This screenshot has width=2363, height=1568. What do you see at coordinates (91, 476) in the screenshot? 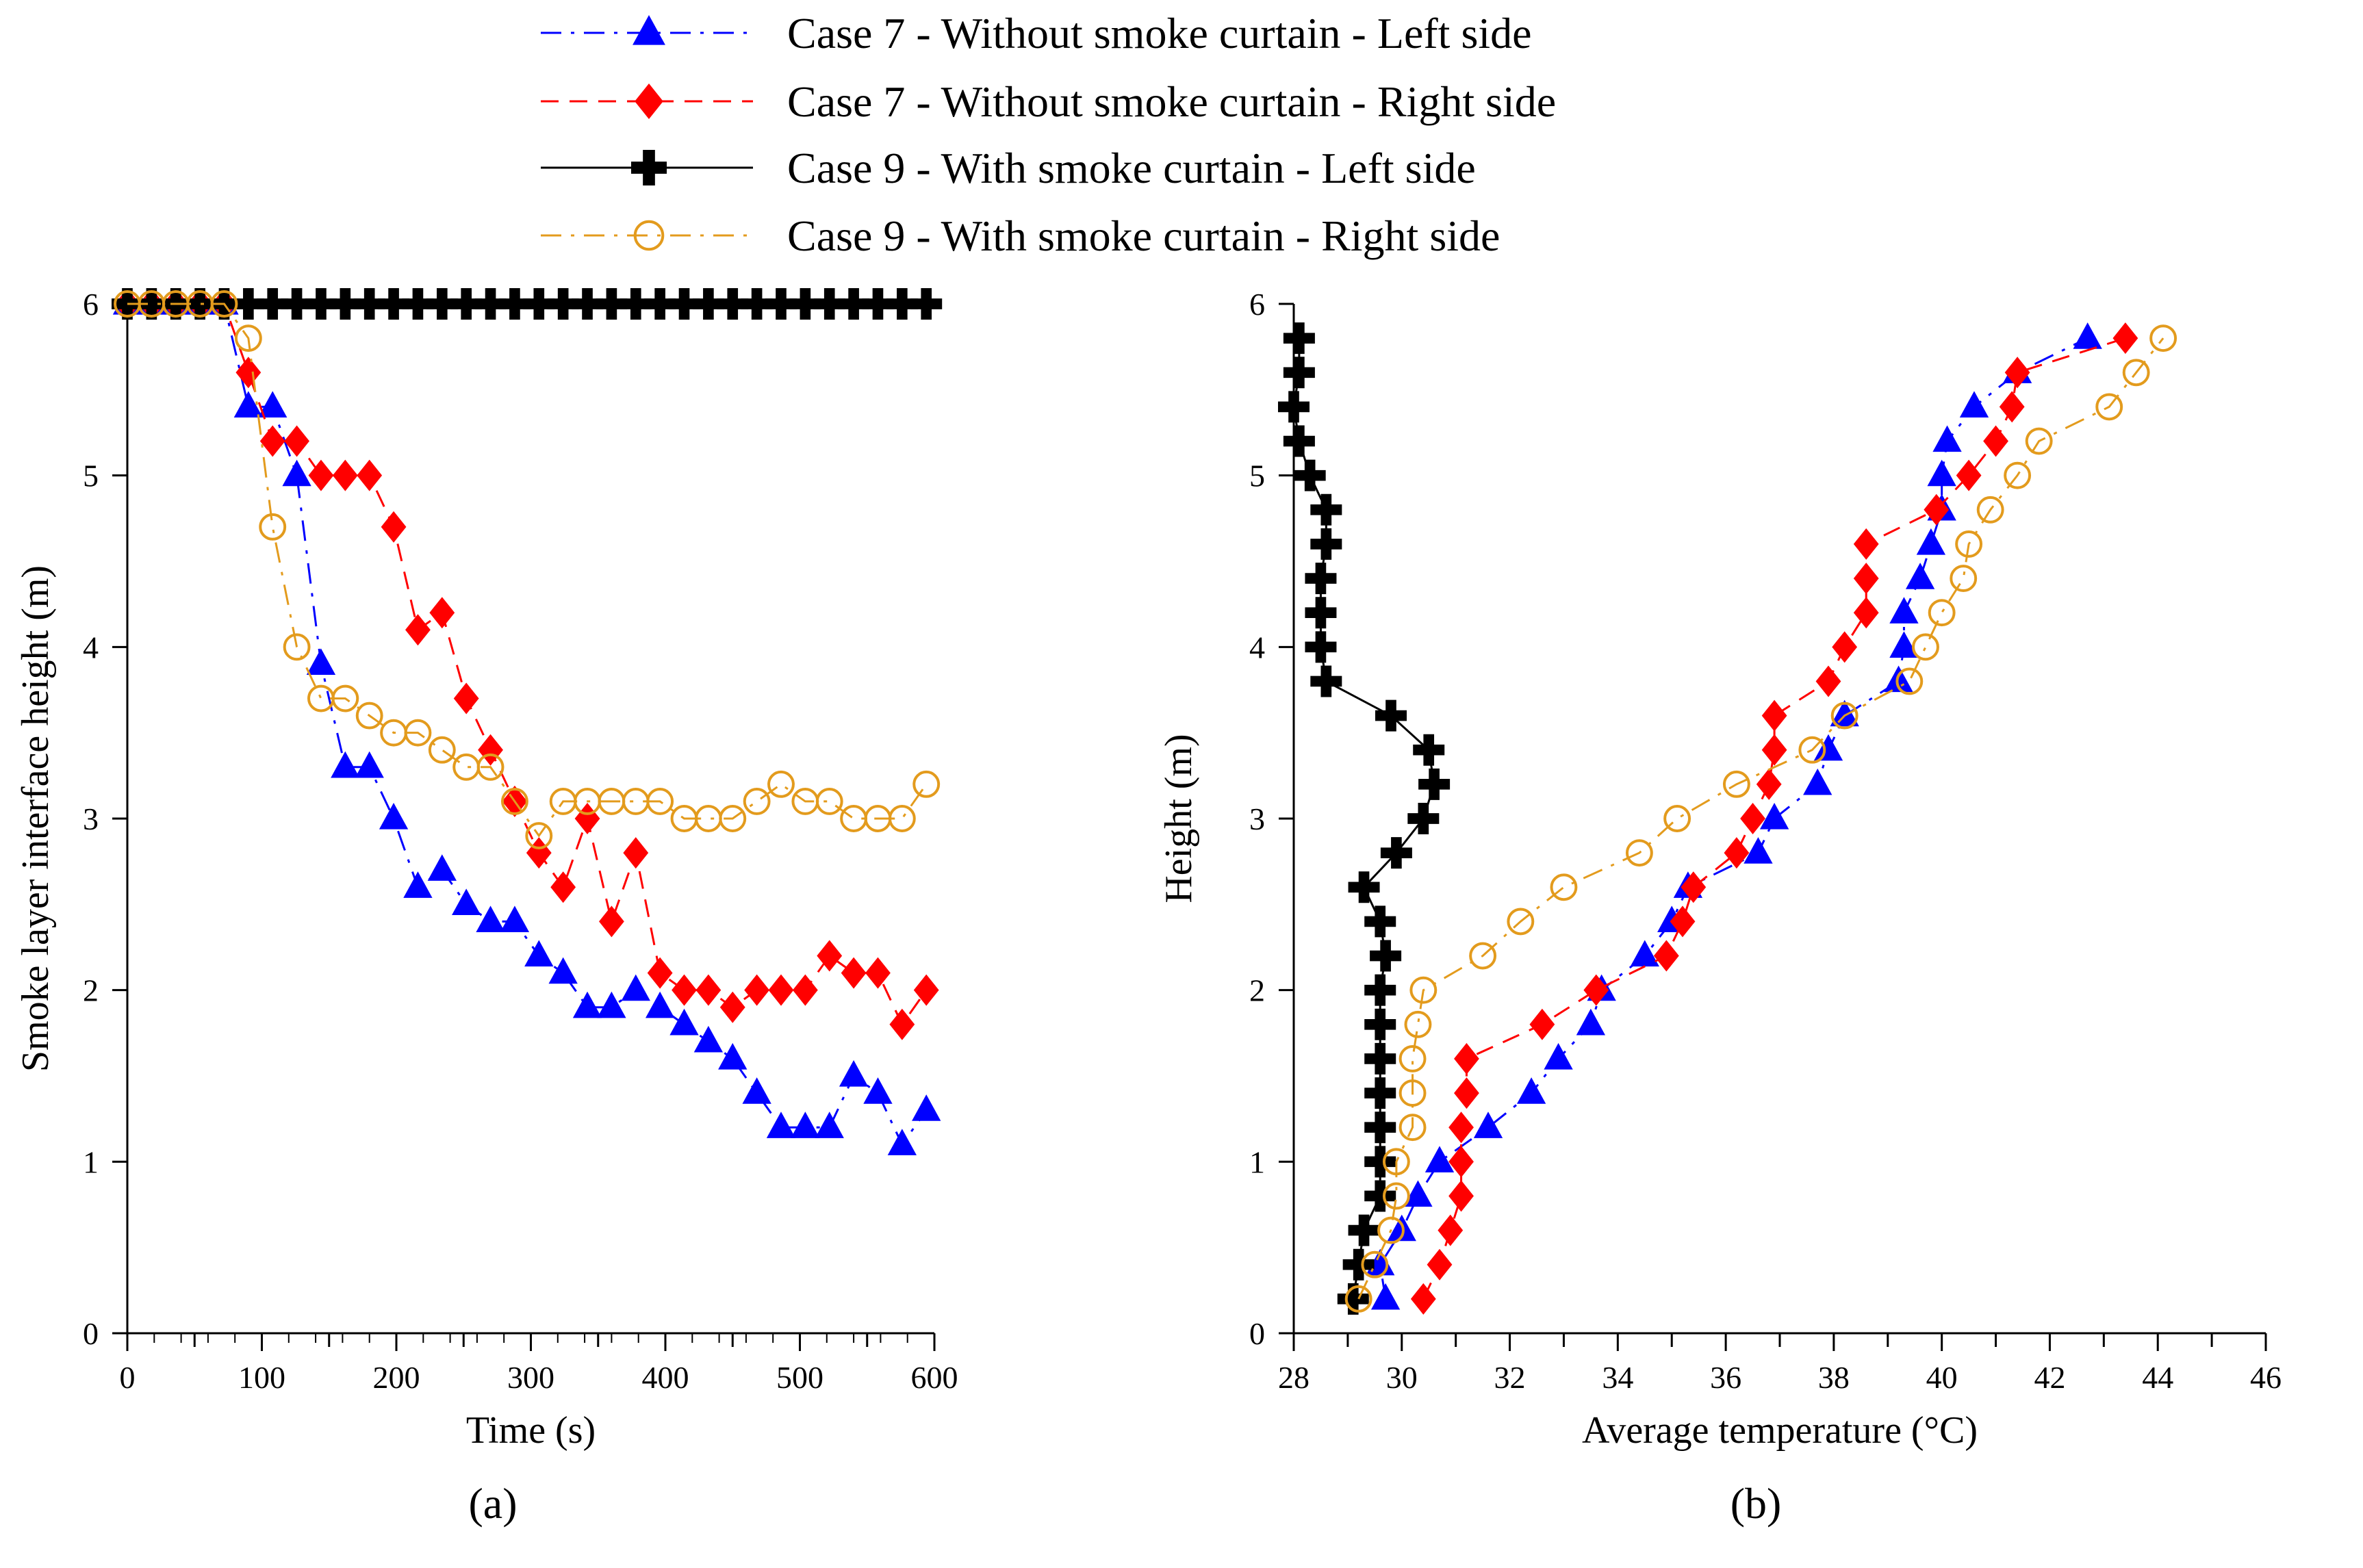
I see `y-tick-label: 5` at bounding box center [91, 476].